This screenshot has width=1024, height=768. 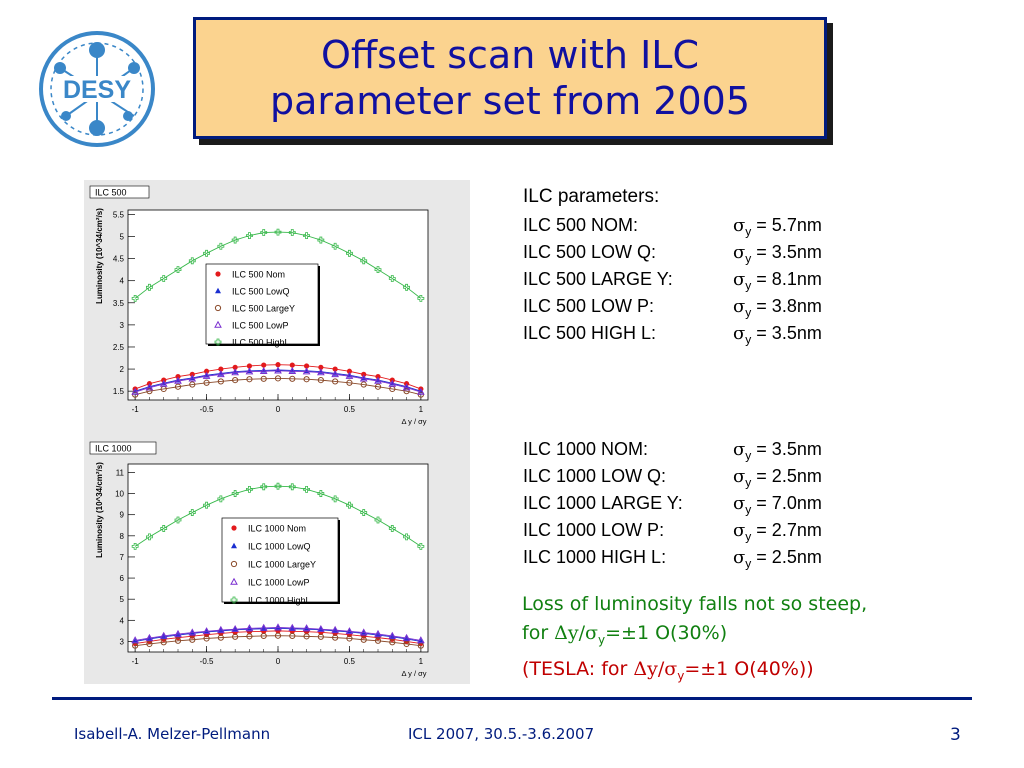 I want to click on param-1000-label: ILC 1000 LOW Q:, so click(x=595, y=476).